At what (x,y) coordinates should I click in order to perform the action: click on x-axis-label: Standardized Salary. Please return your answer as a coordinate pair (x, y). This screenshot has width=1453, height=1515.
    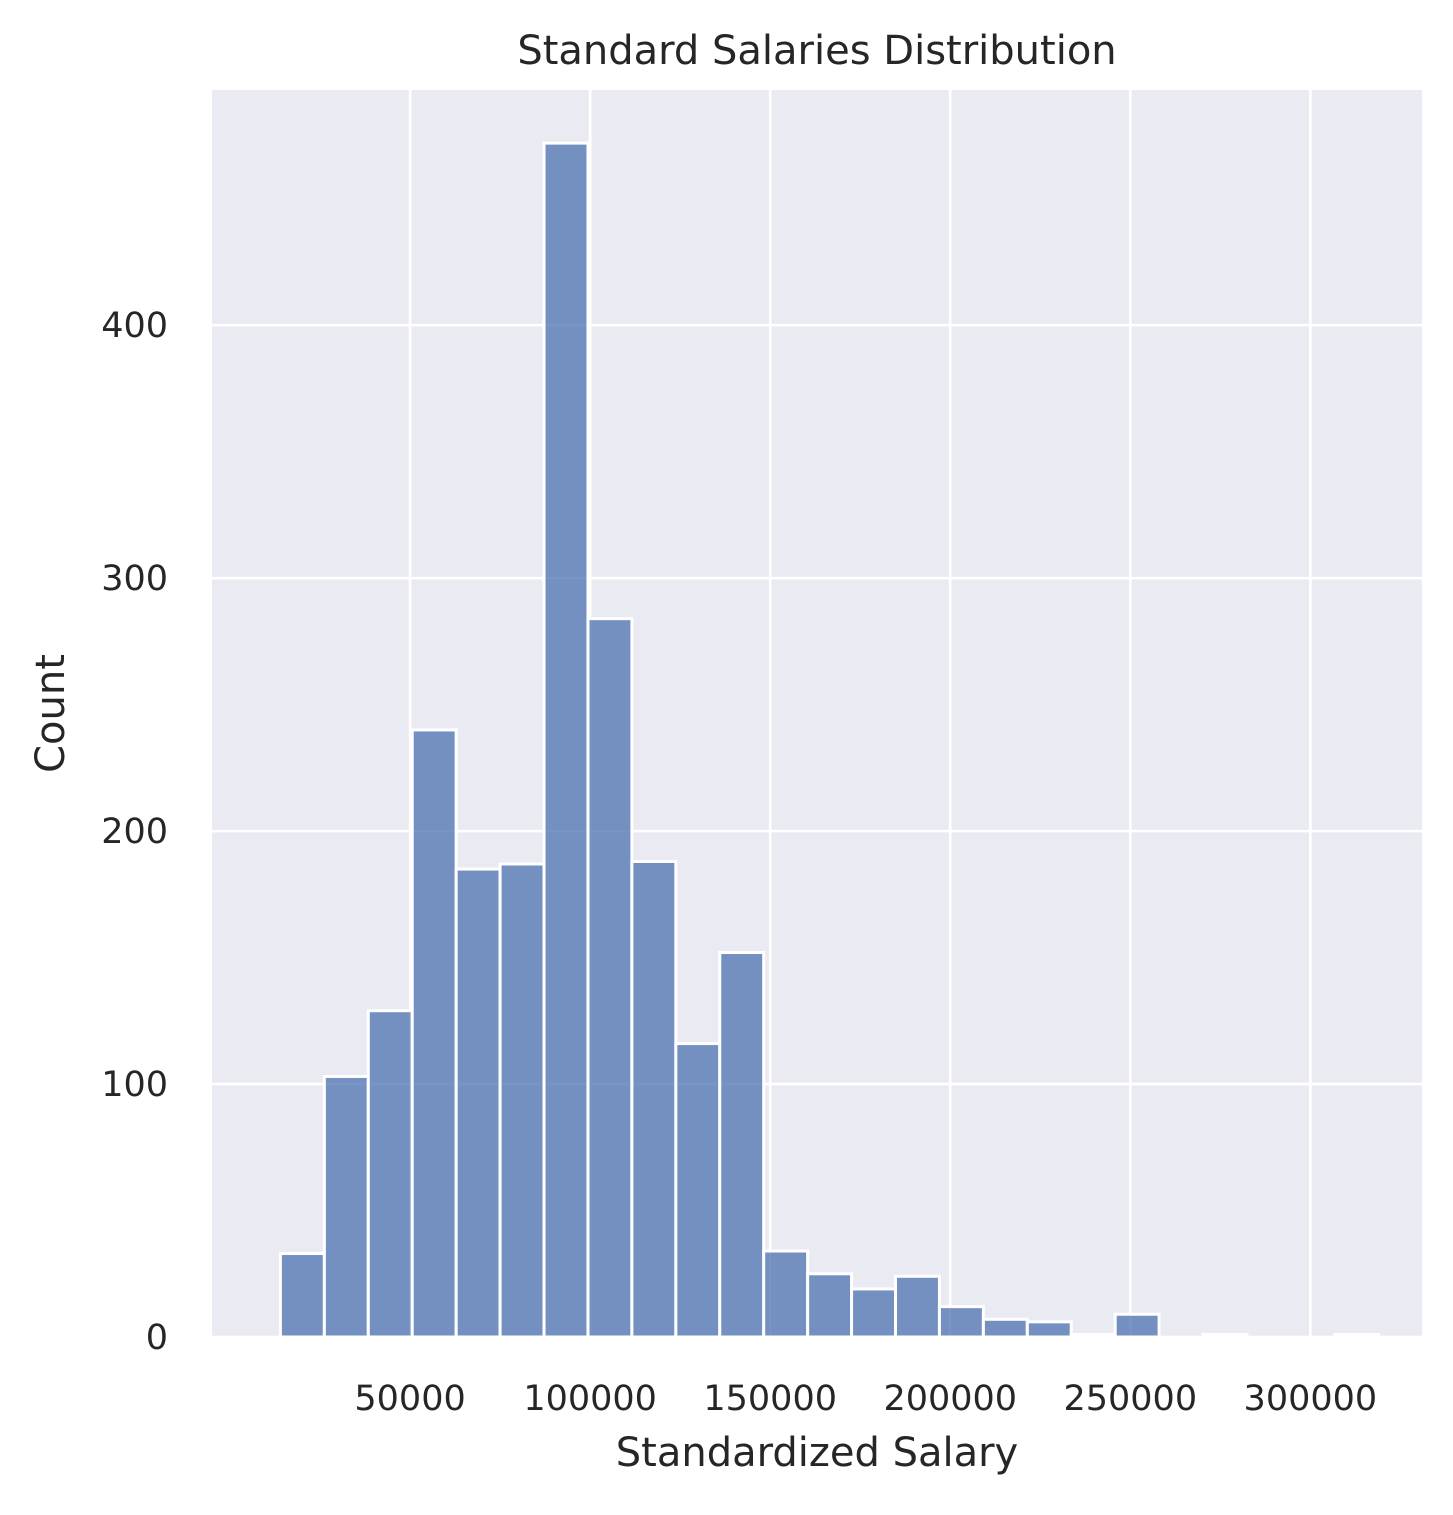
    Looking at the image, I should click on (817, 1453).